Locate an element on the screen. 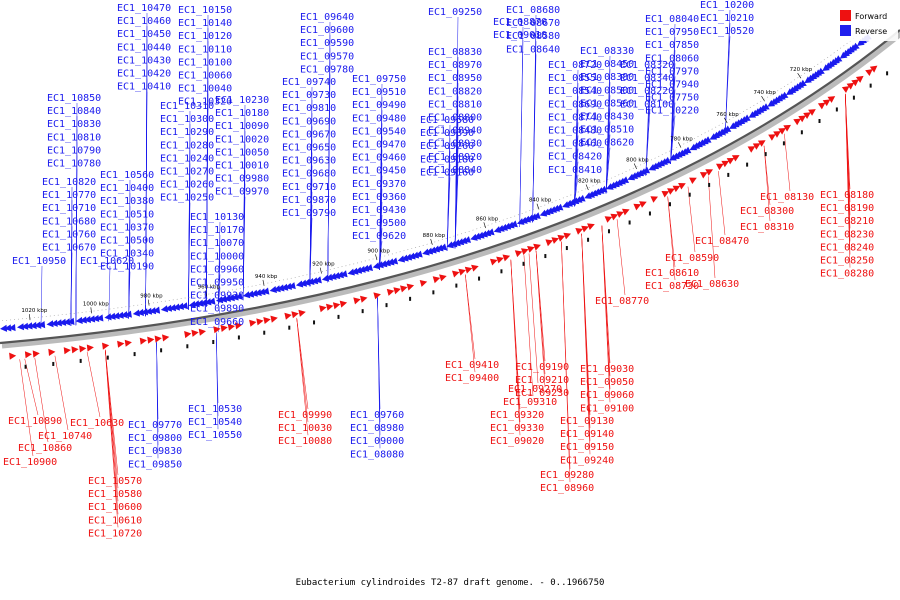  gene-label: EC1_09500 is located at coordinates (379, 223).